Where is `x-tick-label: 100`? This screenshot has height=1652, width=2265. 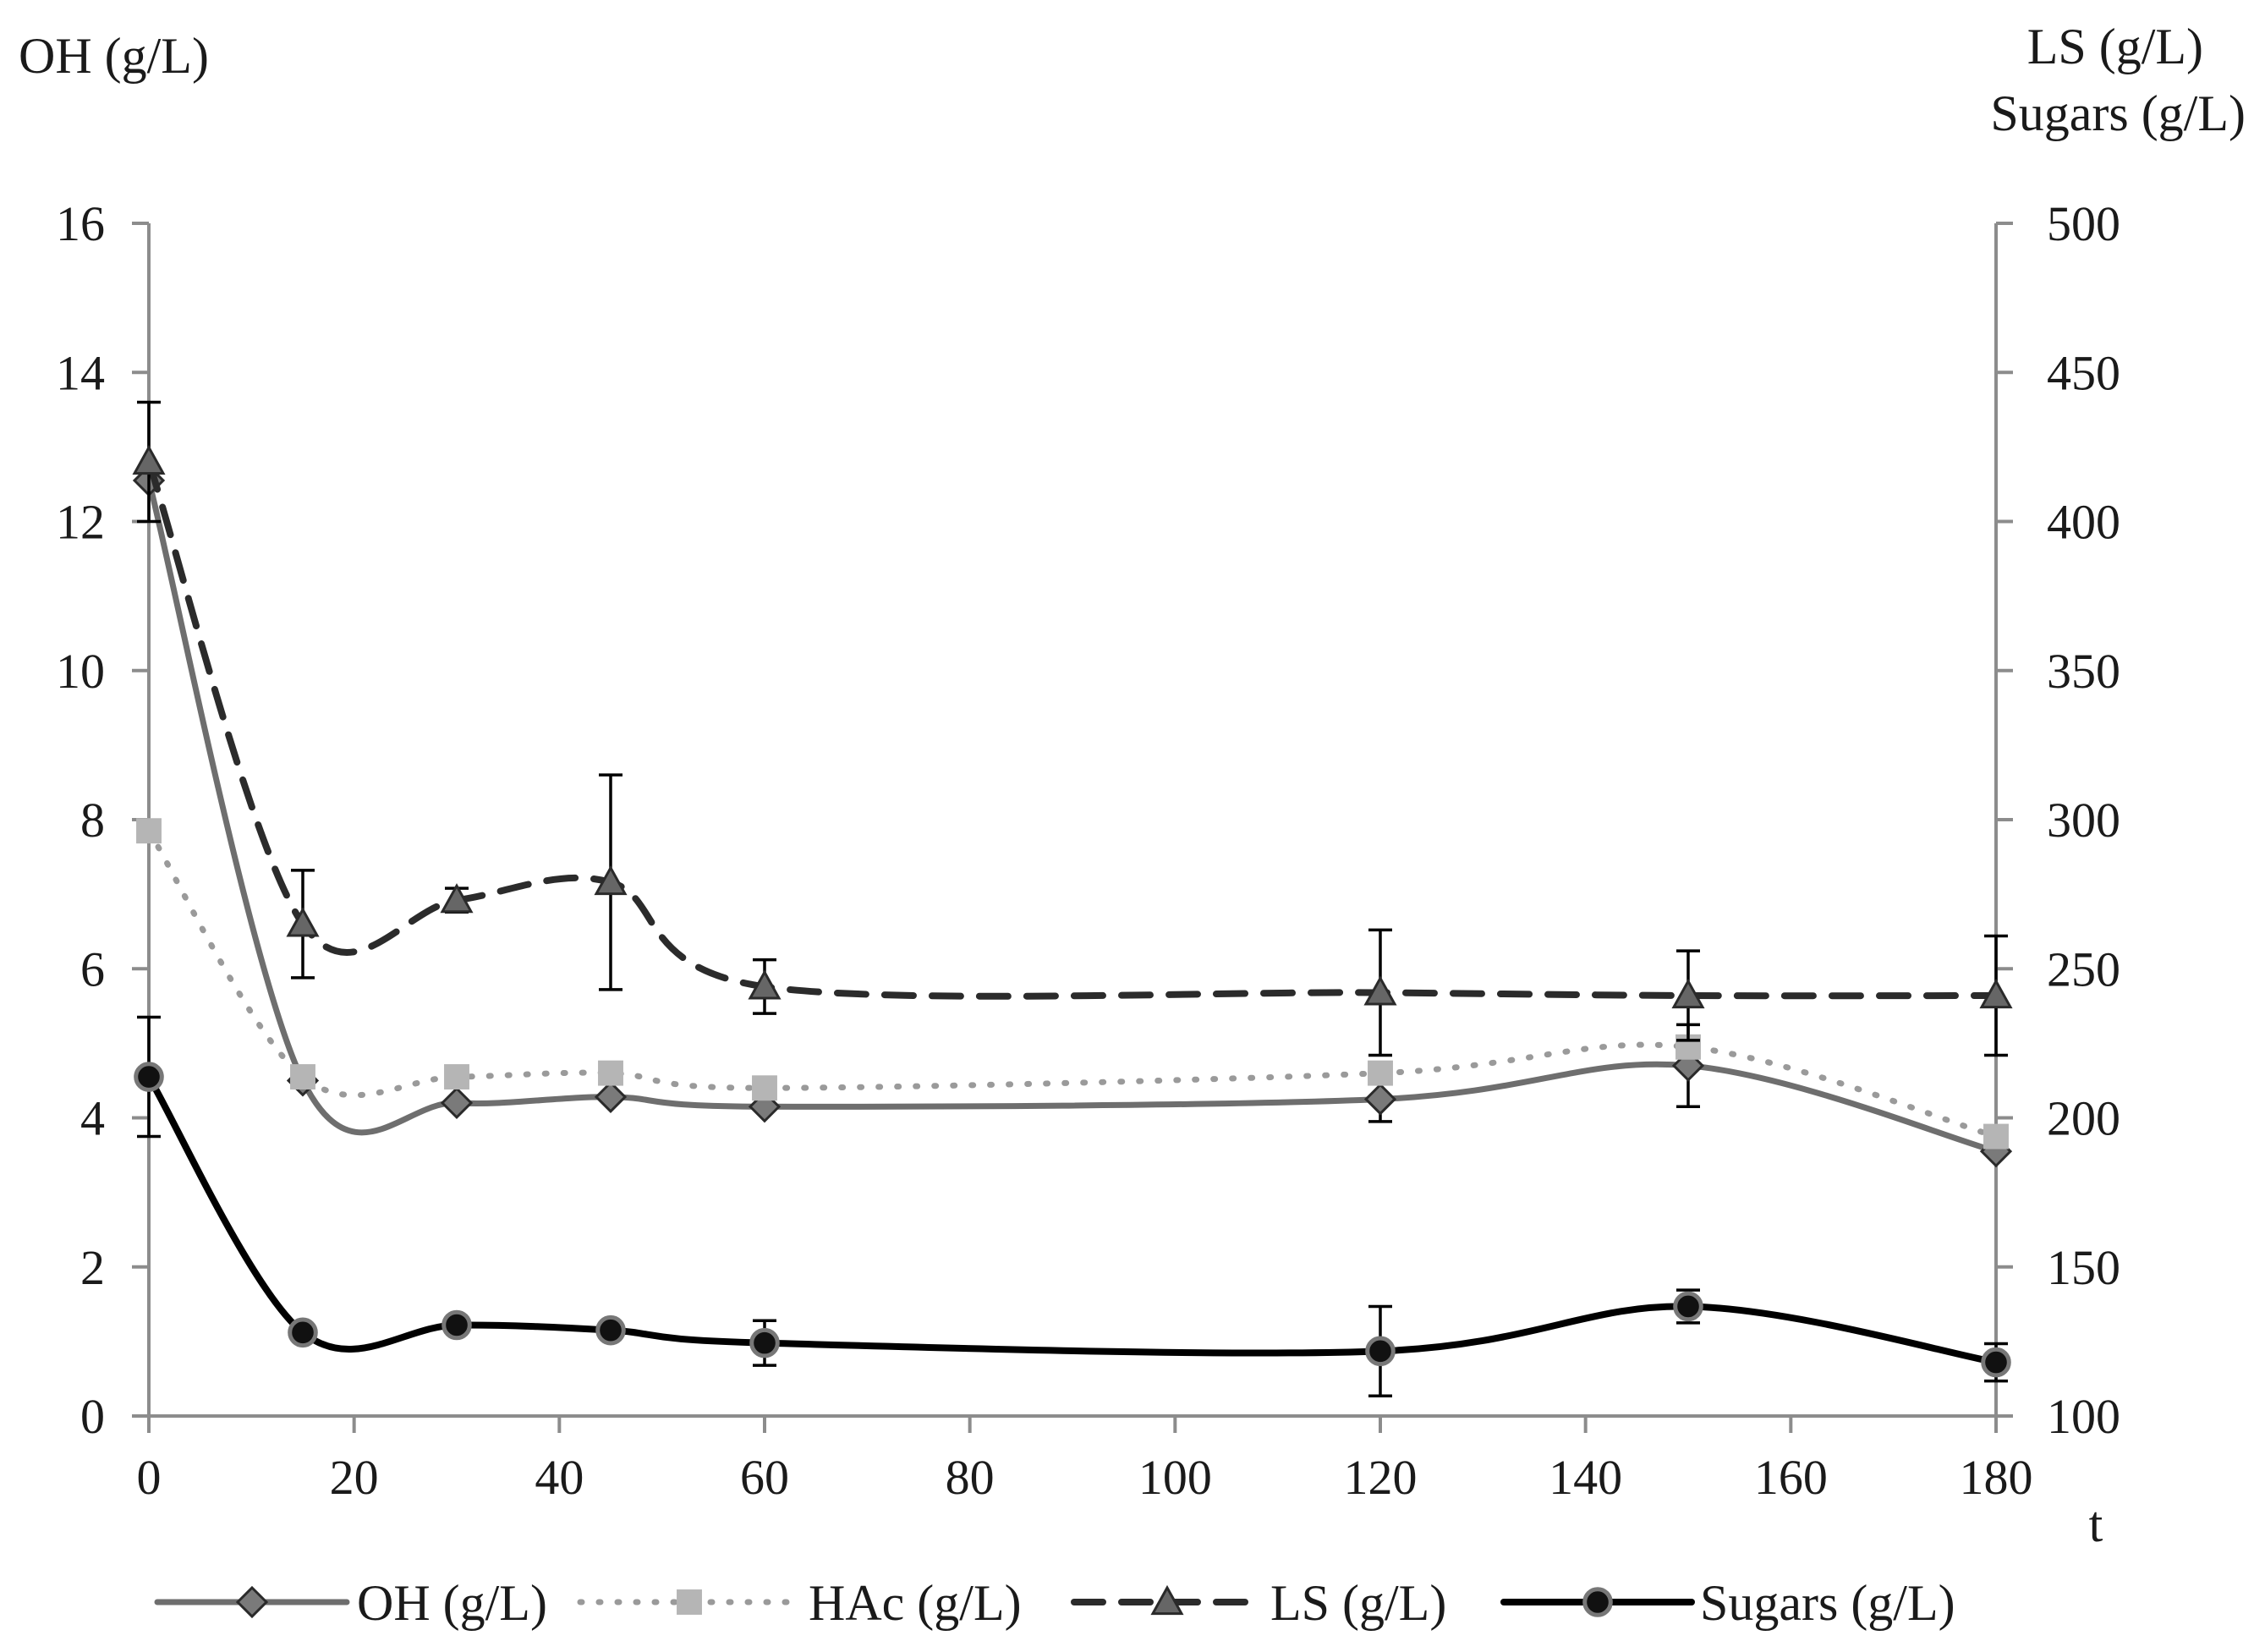
x-tick-label: 100 is located at coordinates (1175, 1477).